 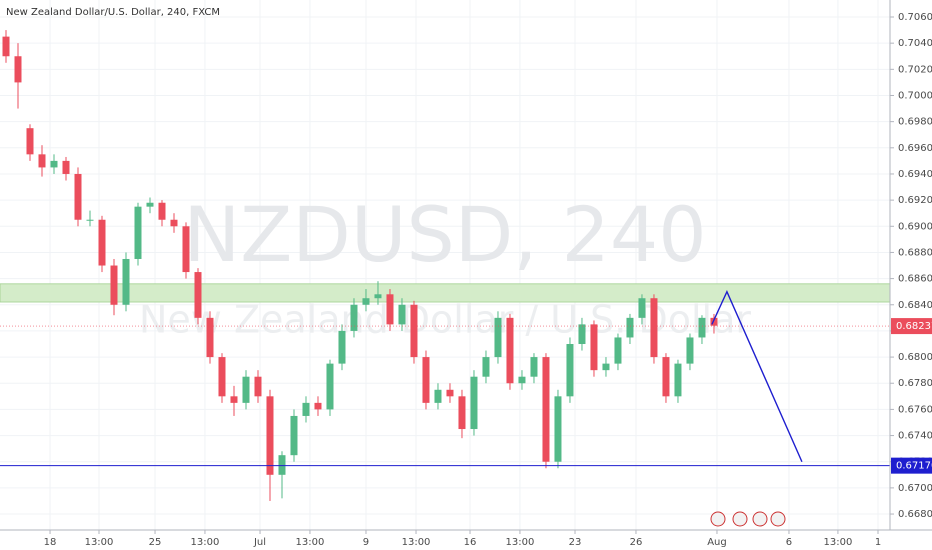 I want to click on resistance-zone, so click(x=445, y=293).